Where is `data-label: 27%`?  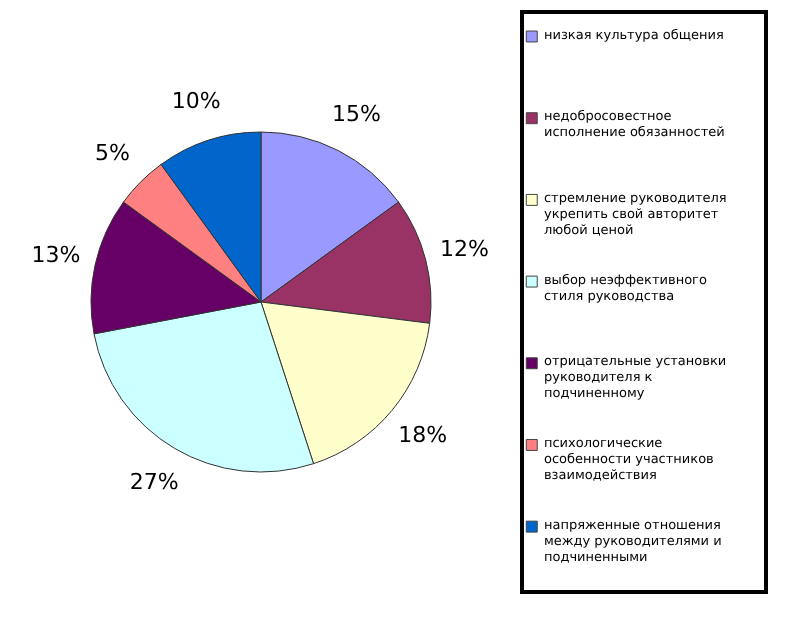 data-label: 27% is located at coordinates (154, 481).